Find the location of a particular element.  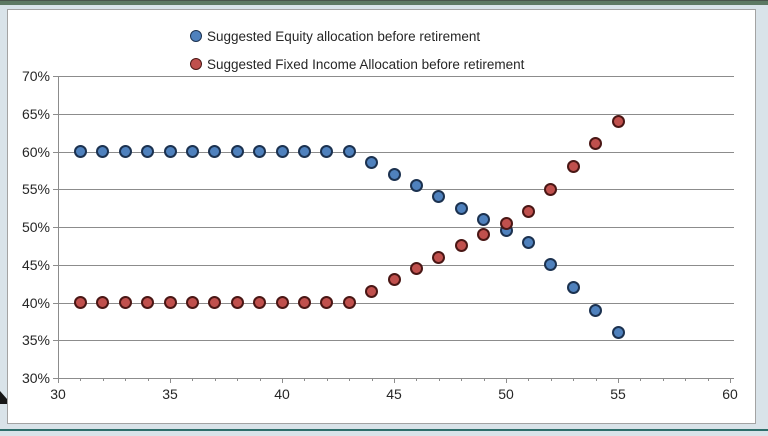

clipped-left-edge-glyph is located at coordinates (3, 397).